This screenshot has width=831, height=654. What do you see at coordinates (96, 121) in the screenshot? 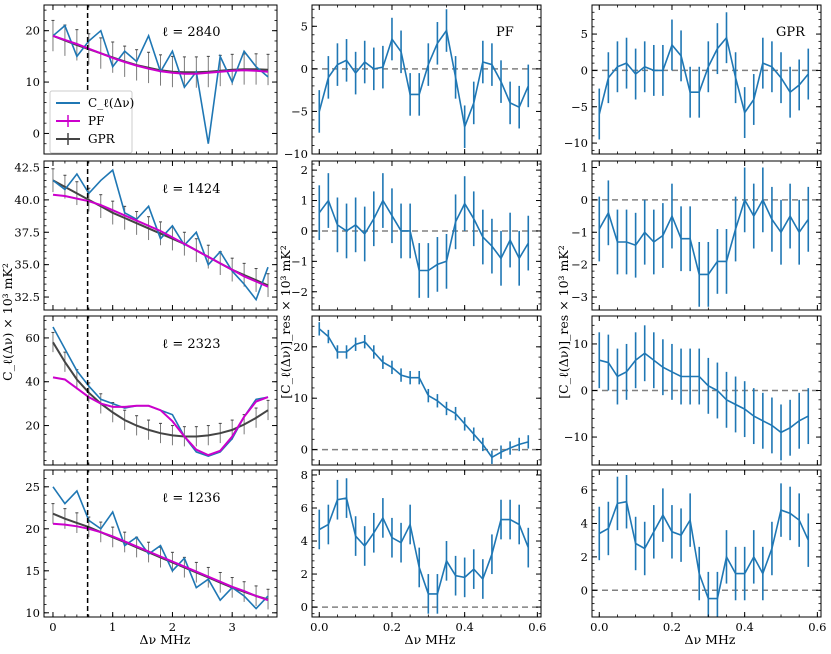
I see `legend-pf-label: PF` at bounding box center [96, 121].